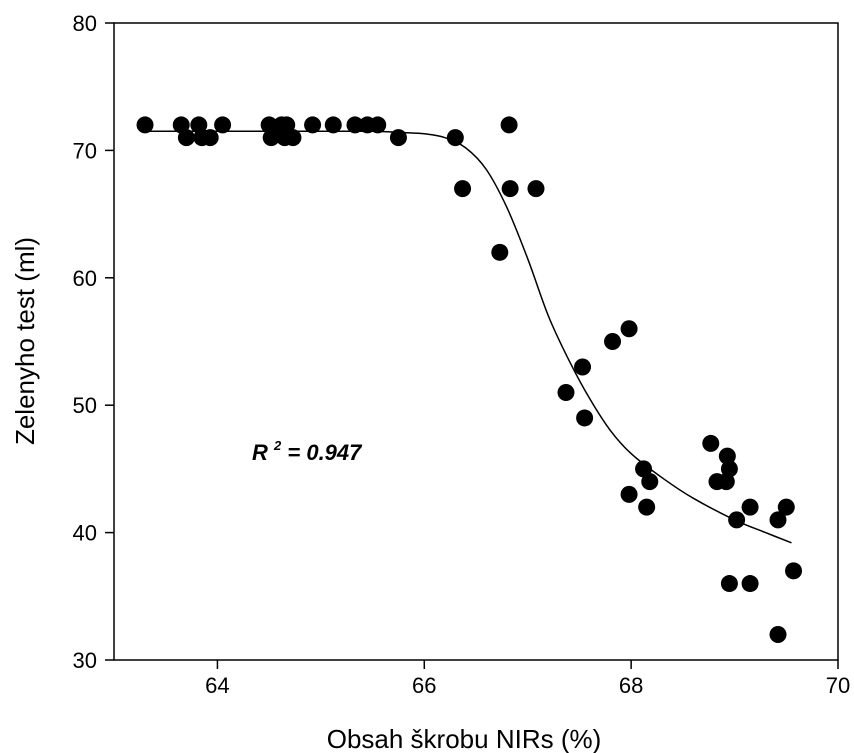 This screenshot has width=854, height=753. What do you see at coordinates (464, 738) in the screenshot?
I see `x-axis-label: Obsah škrobu NIRs (%)` at bounding box center [464, 738].